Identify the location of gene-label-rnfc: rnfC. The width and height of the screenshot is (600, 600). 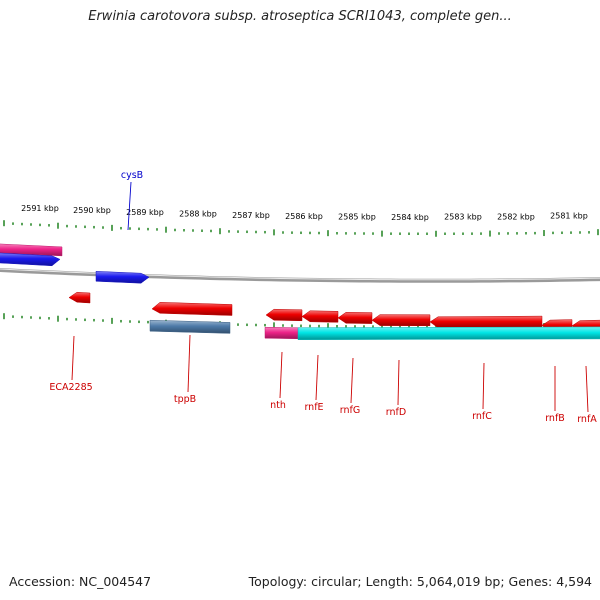
(482, 416).